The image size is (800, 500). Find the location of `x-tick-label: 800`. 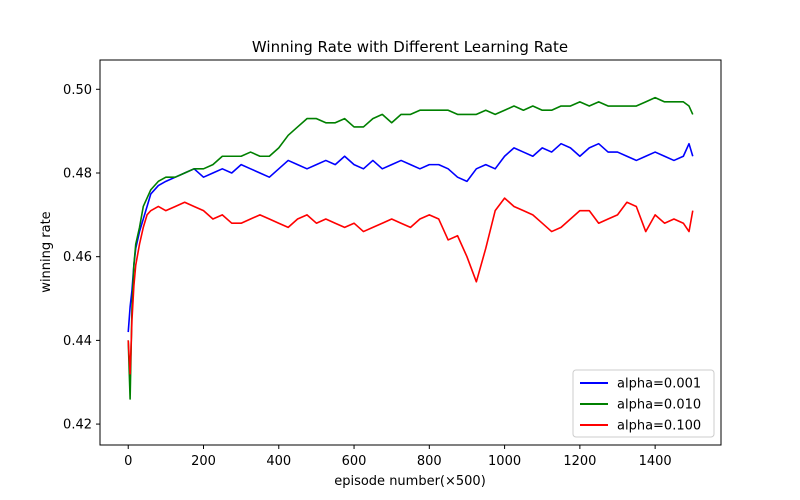

x-tick-label: 800 is located at coordinates (429, 461).